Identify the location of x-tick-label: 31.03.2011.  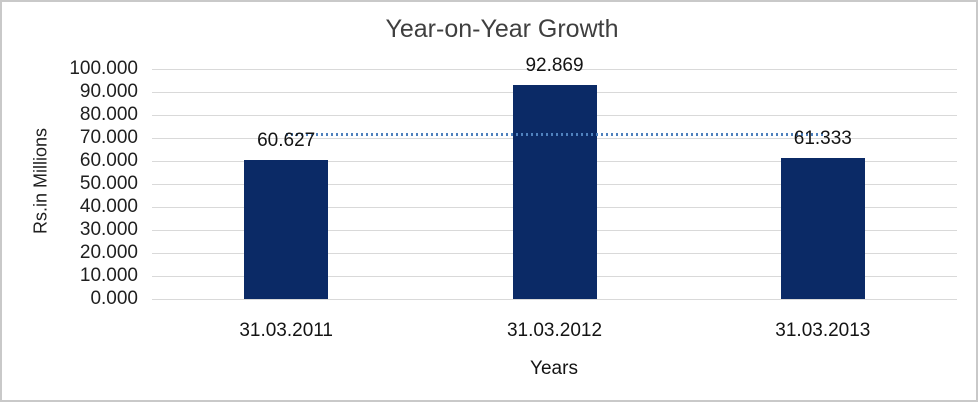
(286, 330).